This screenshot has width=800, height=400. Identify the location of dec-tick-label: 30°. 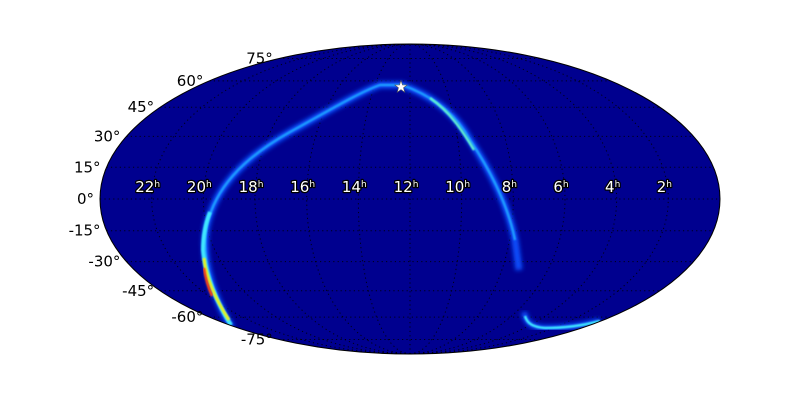
(107, 136).